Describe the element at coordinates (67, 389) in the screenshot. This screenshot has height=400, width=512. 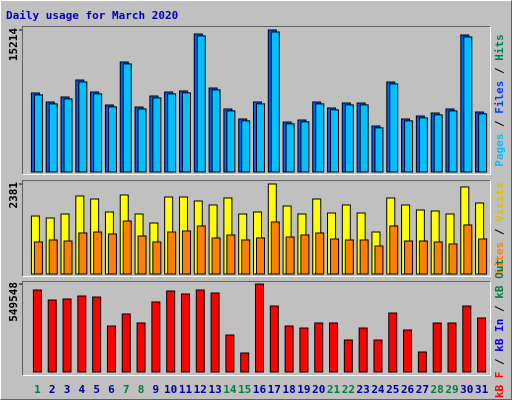
I see `x-tick-label: 3` at that location.